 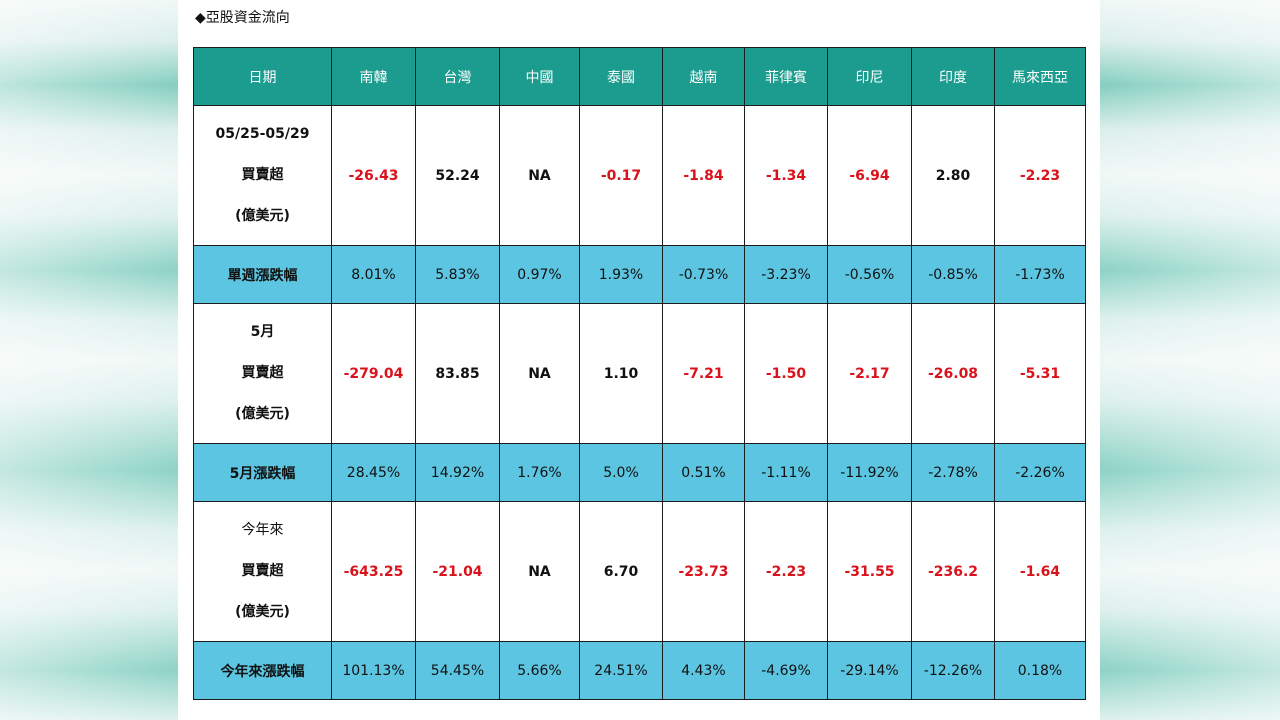 What do you see at coordinates (1040, 274) in the screenshot?
I see `table-cell: -1.73%` at bounding box center [1040, 274].